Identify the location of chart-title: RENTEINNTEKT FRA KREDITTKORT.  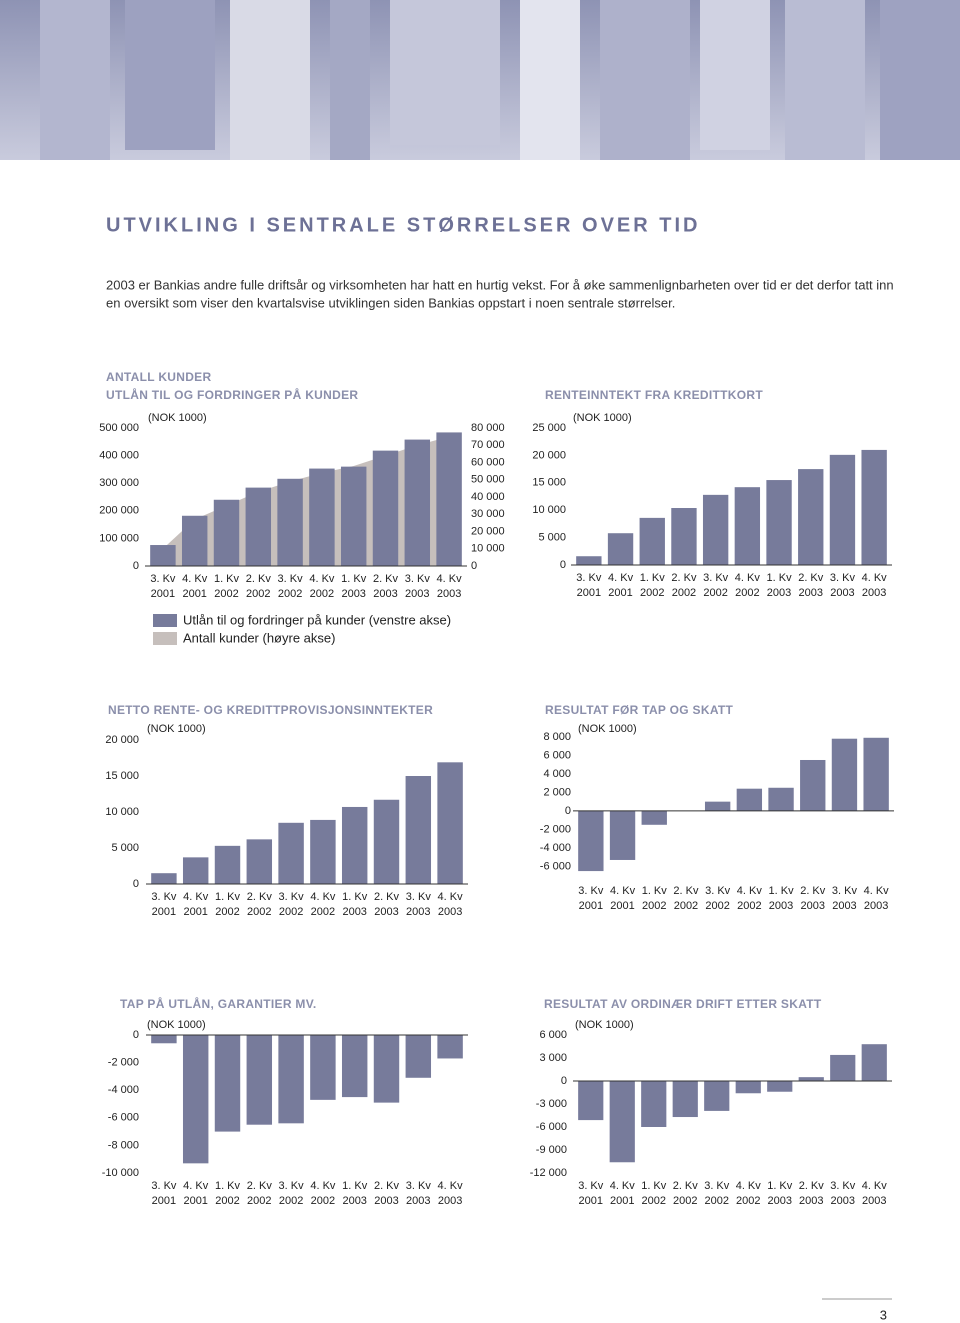
(654, 395).